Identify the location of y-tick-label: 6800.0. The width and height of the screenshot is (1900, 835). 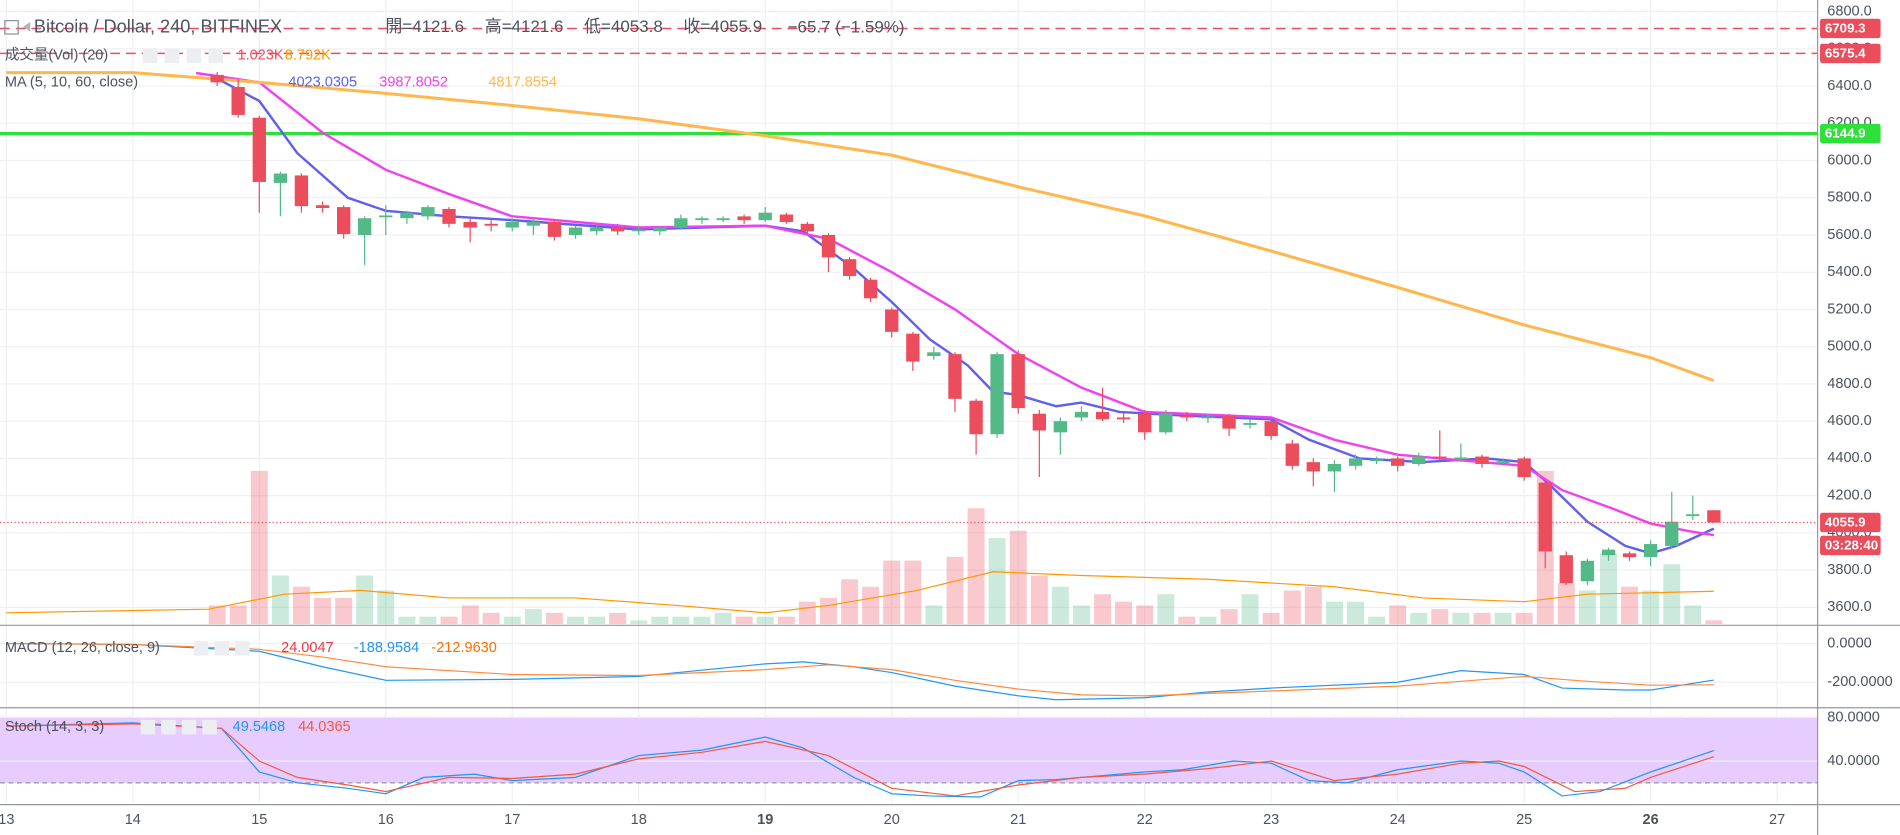
(1849, 11).